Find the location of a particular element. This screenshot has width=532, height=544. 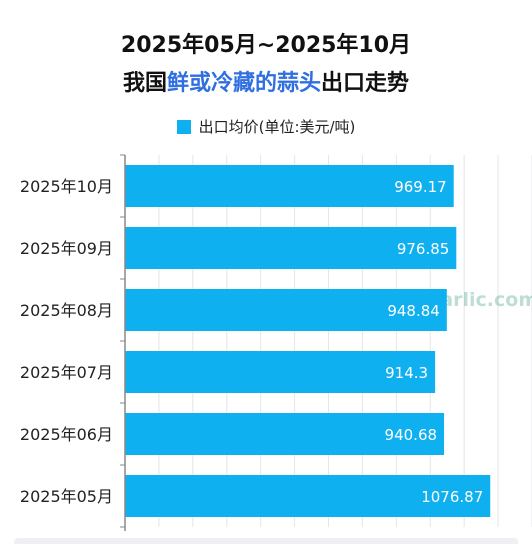

title-suffix: 出口走势 is located at coordinates (365, 83).